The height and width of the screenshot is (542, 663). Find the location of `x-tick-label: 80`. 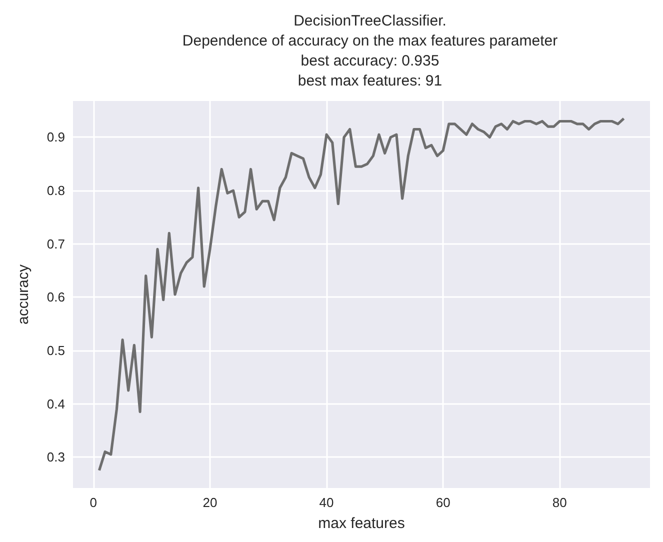

x-tick-label: 80 is located at coordinates (559, 502).